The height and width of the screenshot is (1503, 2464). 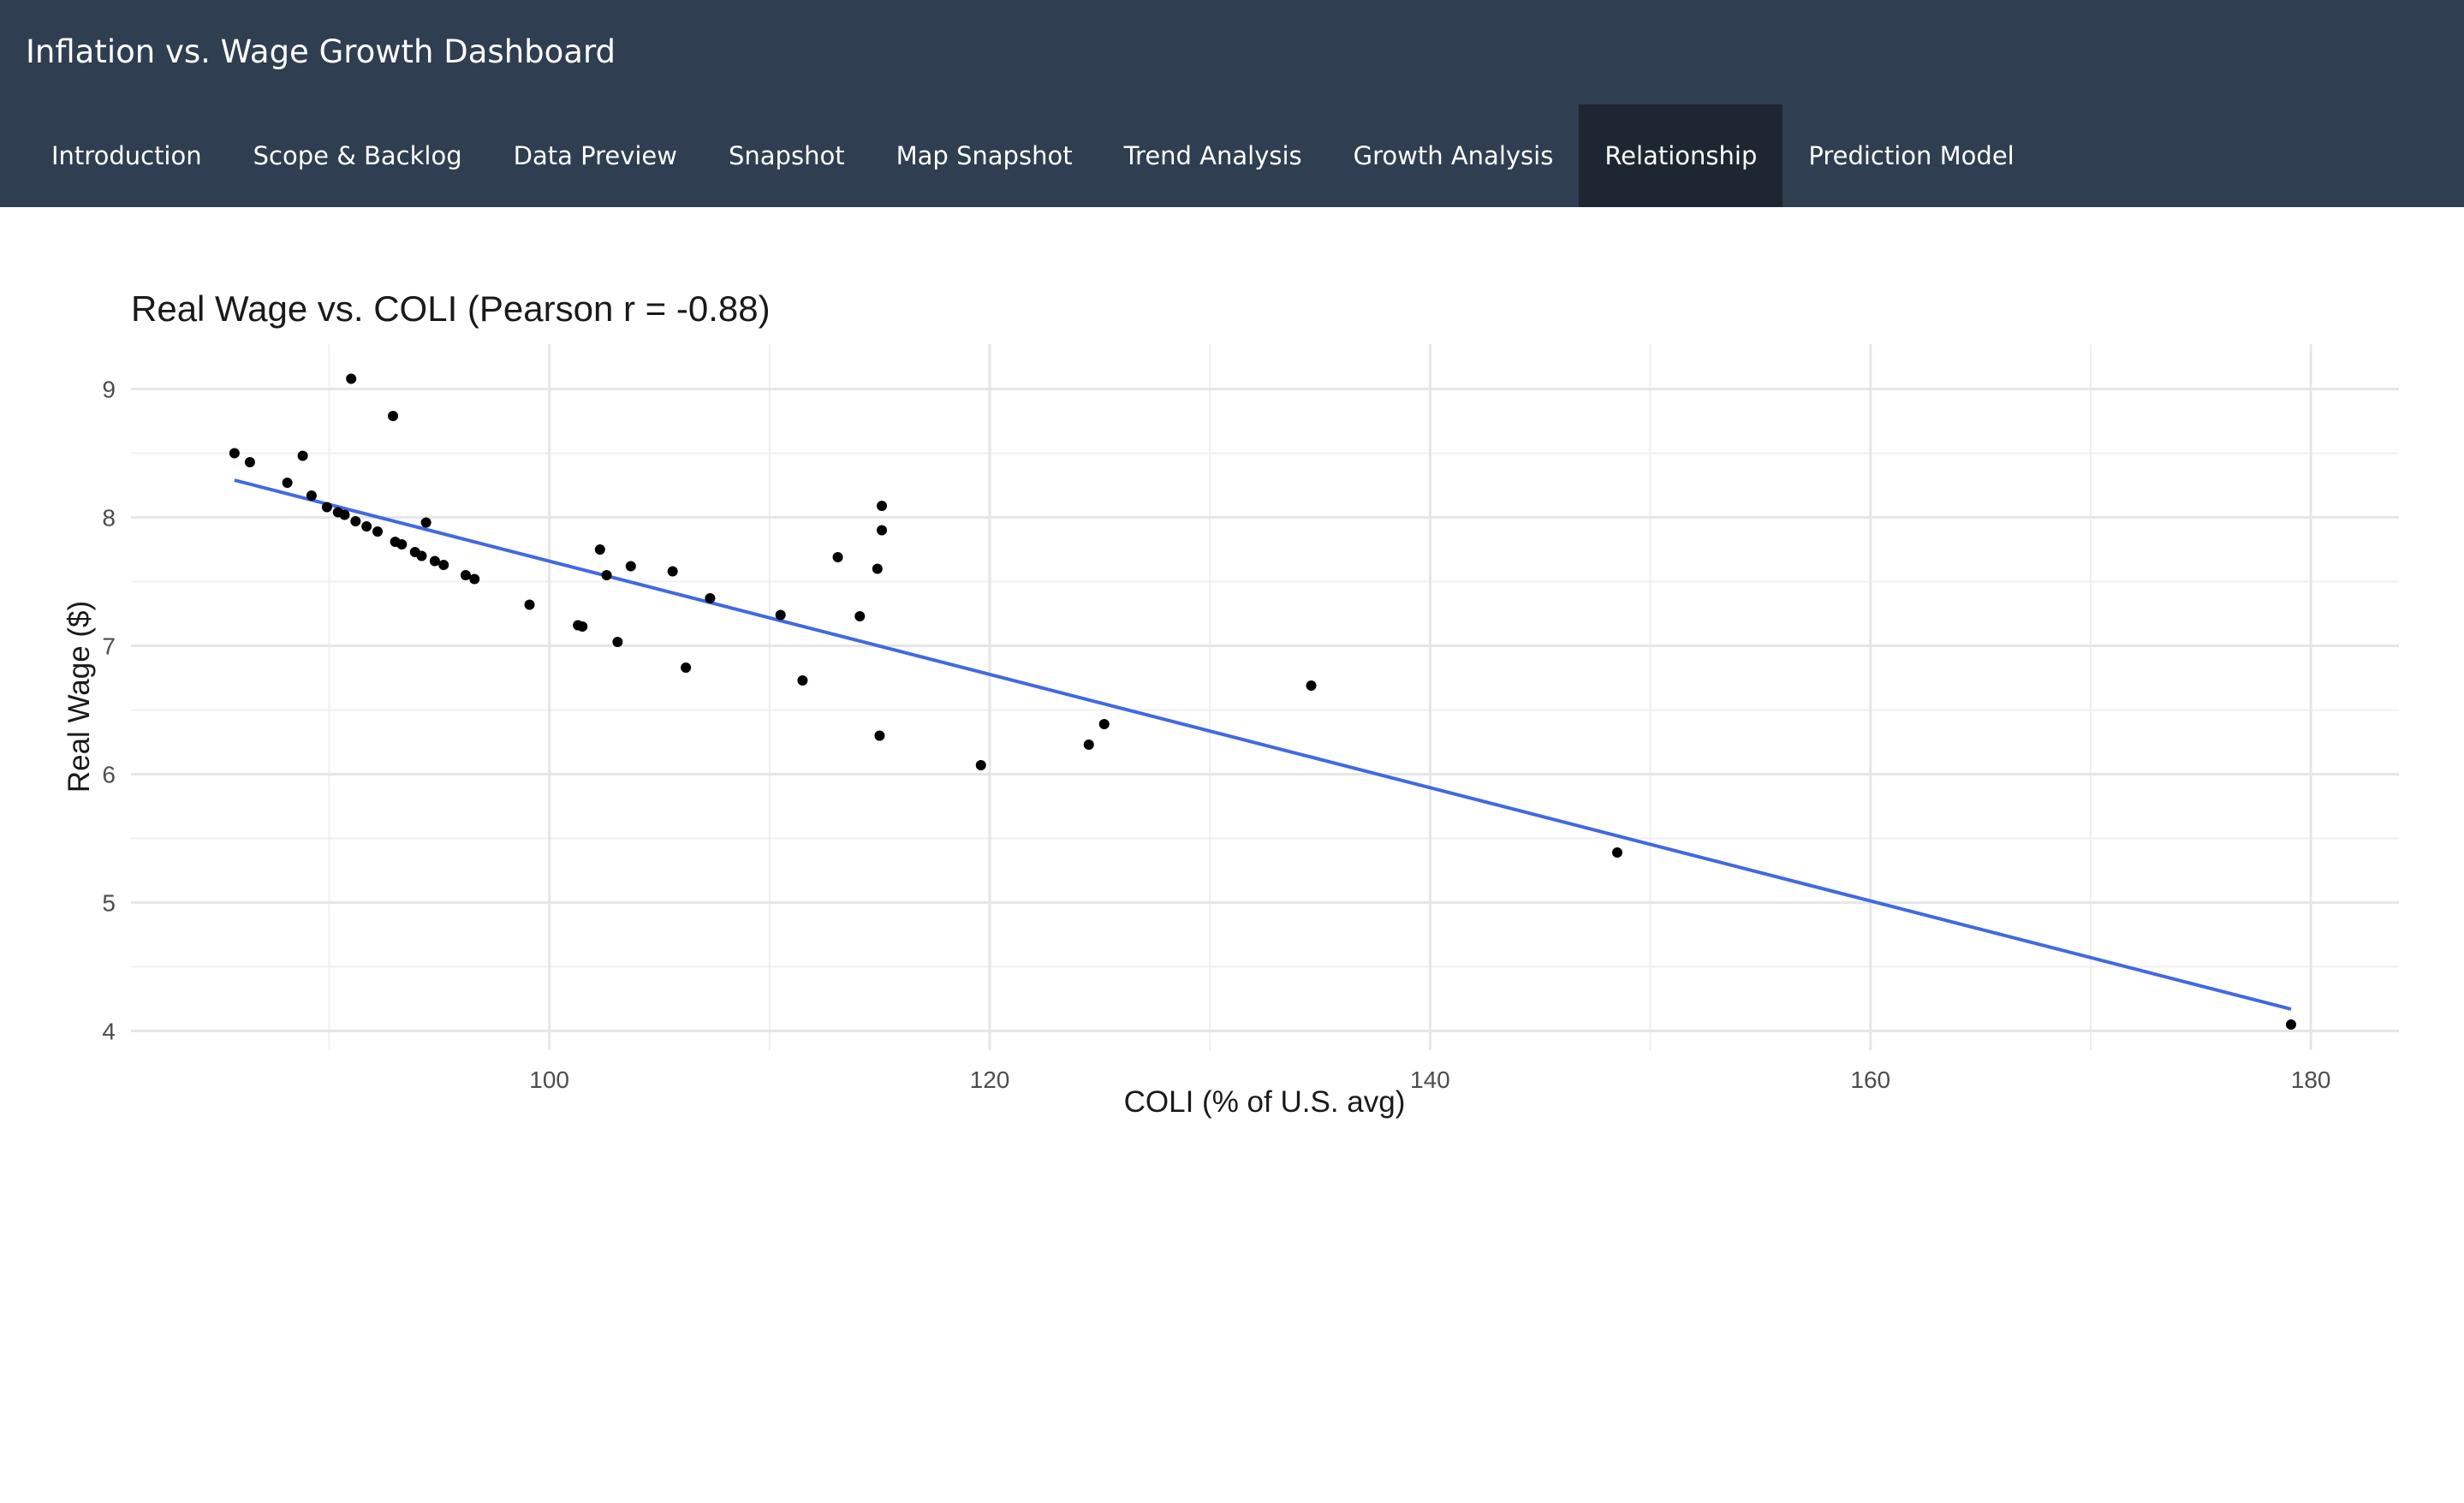 What do you see at coordinates (79, 697) in the screenshot?
I see `y-axis-title: Real Wage ($)` at bounding box center [79, 697].